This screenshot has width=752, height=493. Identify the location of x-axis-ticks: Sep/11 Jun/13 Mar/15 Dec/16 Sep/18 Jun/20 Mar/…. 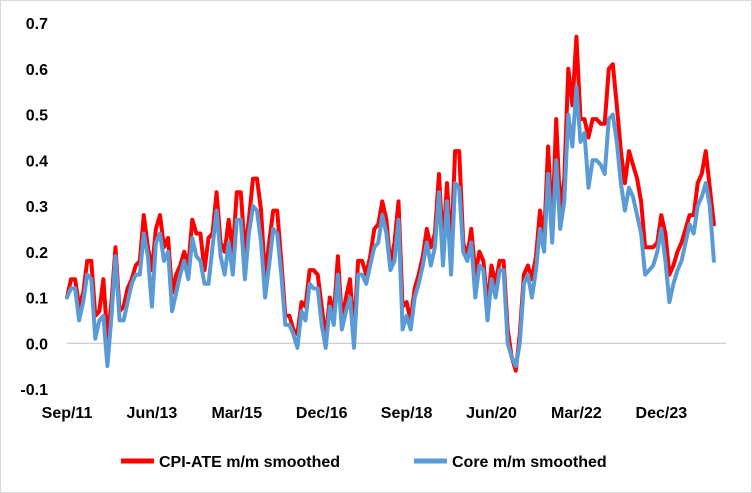
(365, 413).